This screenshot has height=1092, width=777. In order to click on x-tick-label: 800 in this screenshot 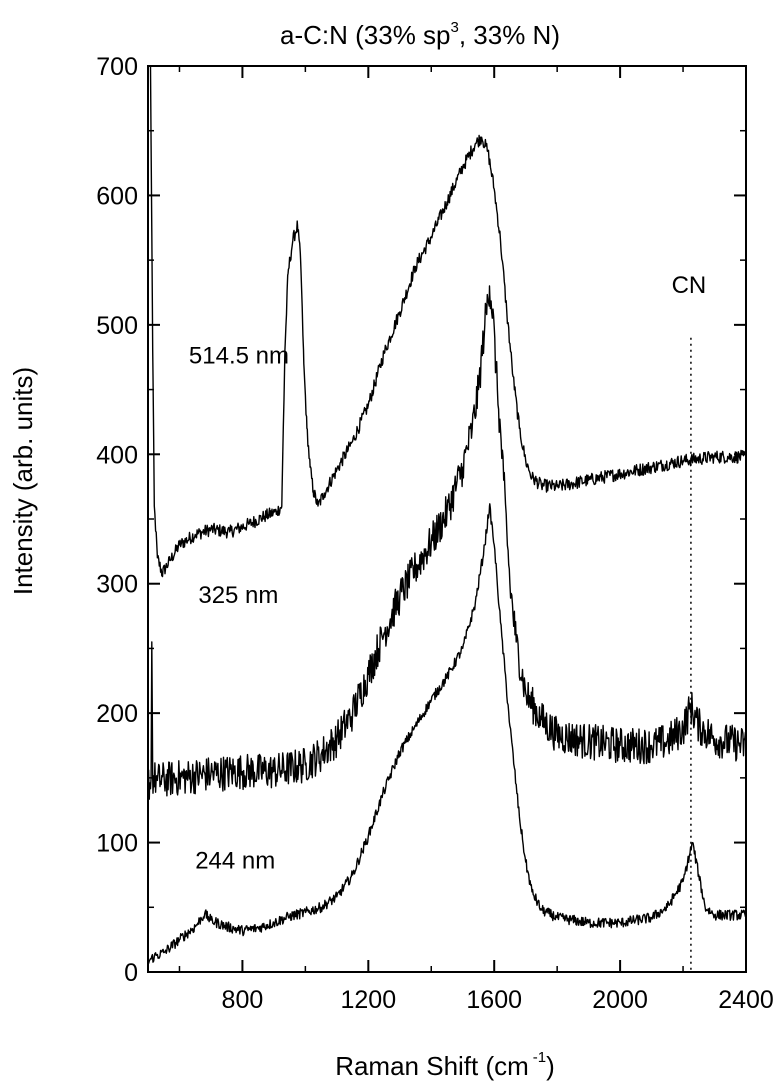, I will do `click(243, 1000)`.